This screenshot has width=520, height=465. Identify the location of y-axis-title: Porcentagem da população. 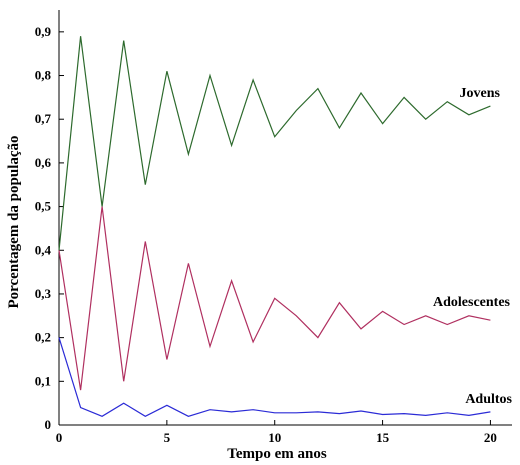
(14, 221).